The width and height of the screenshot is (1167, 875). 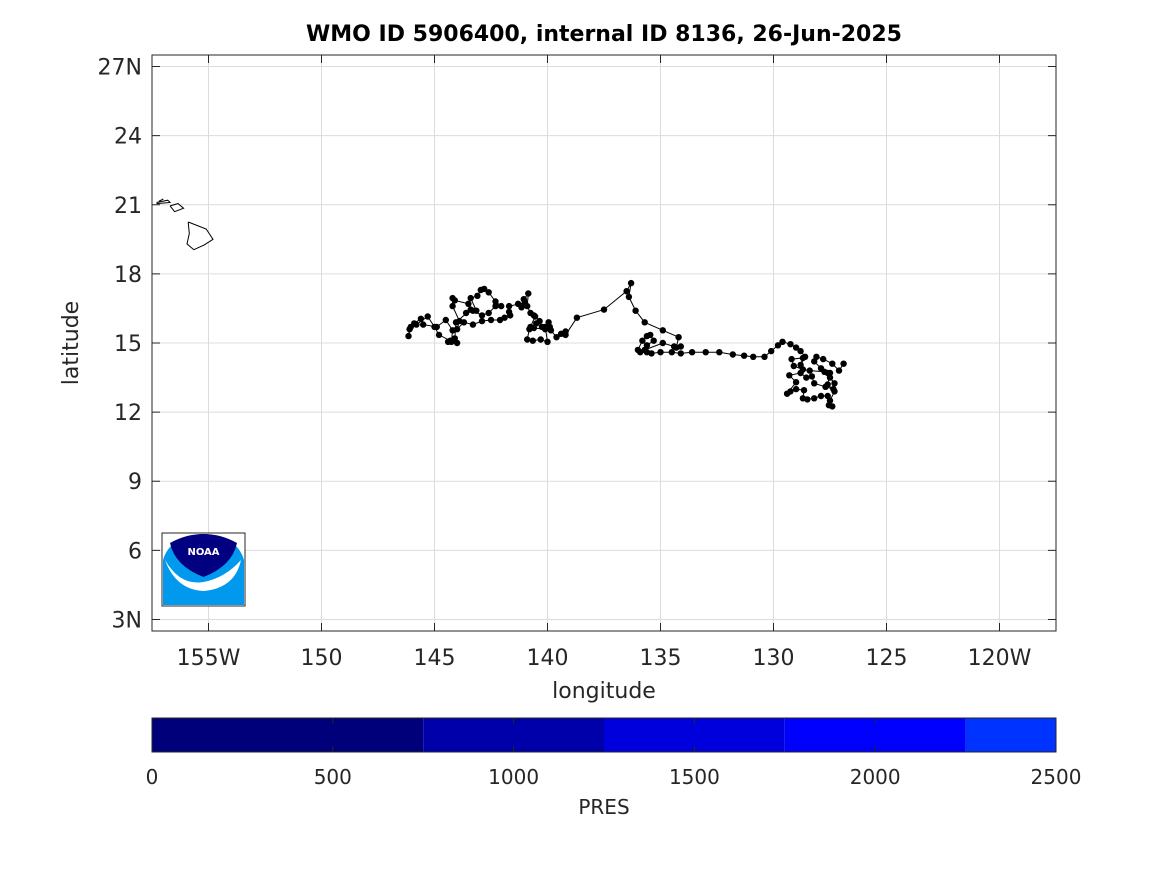 I want to click on y-tick-label: 18, so click(x=128, y=275).